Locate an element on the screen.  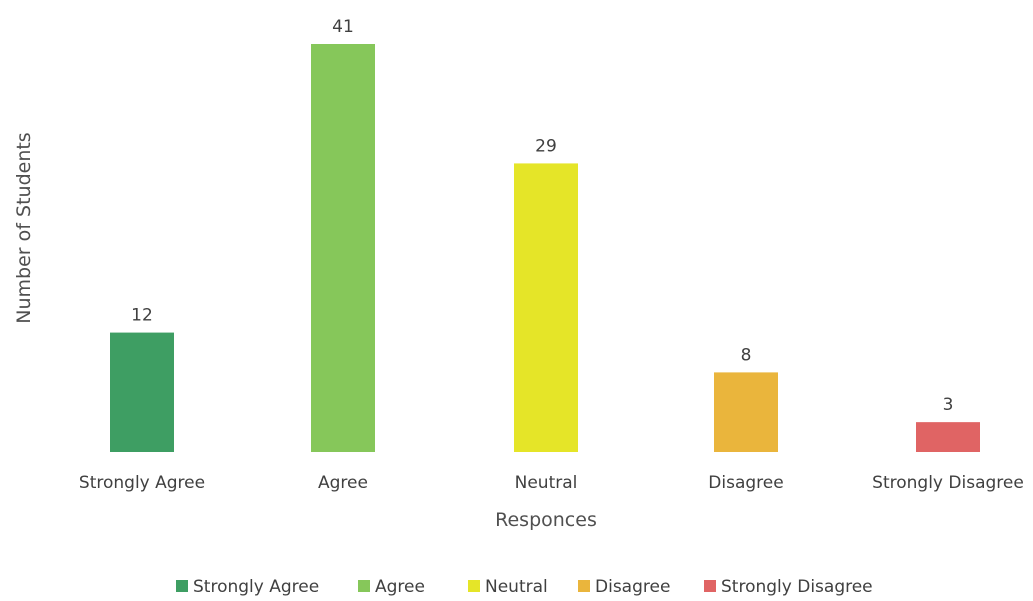
y-axis-title: Number of Students is located at coordinates (24, 227).